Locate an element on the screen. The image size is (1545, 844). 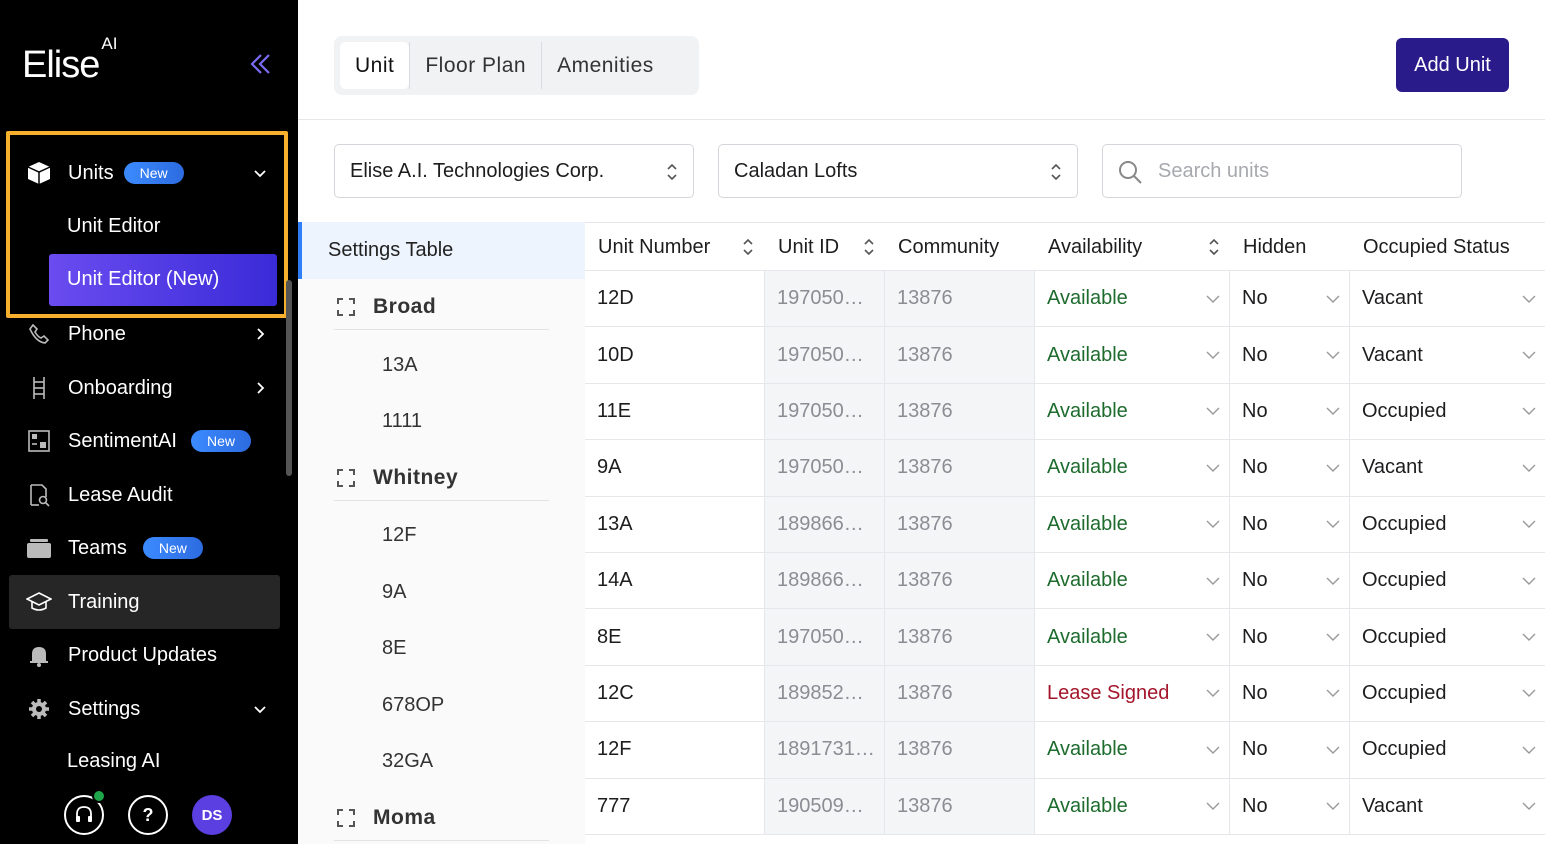
table-row: 10D 197050… 13876 Available No Vacant is located at coordinates (1065, 355).